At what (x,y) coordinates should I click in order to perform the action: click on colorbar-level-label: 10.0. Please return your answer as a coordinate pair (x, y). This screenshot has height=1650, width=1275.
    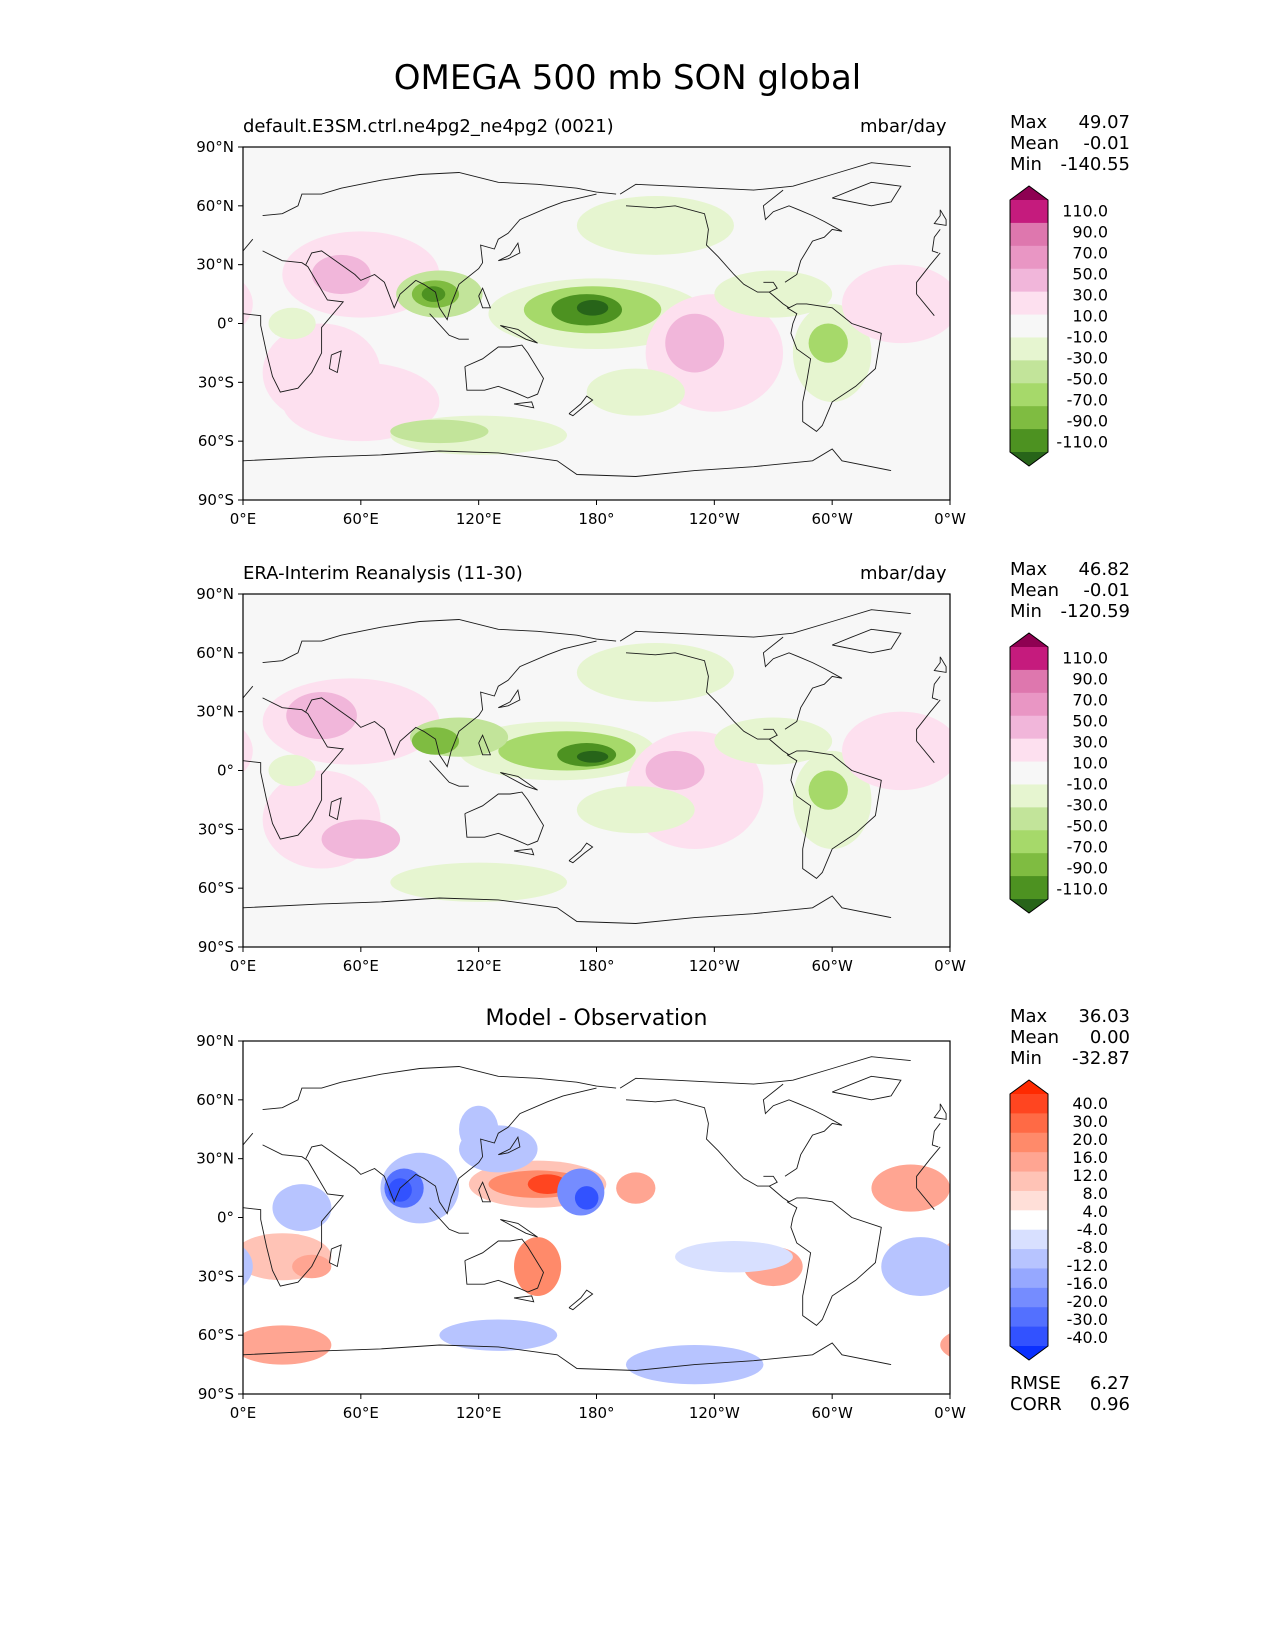
    Looking at the image, I should click on (1090, 316).